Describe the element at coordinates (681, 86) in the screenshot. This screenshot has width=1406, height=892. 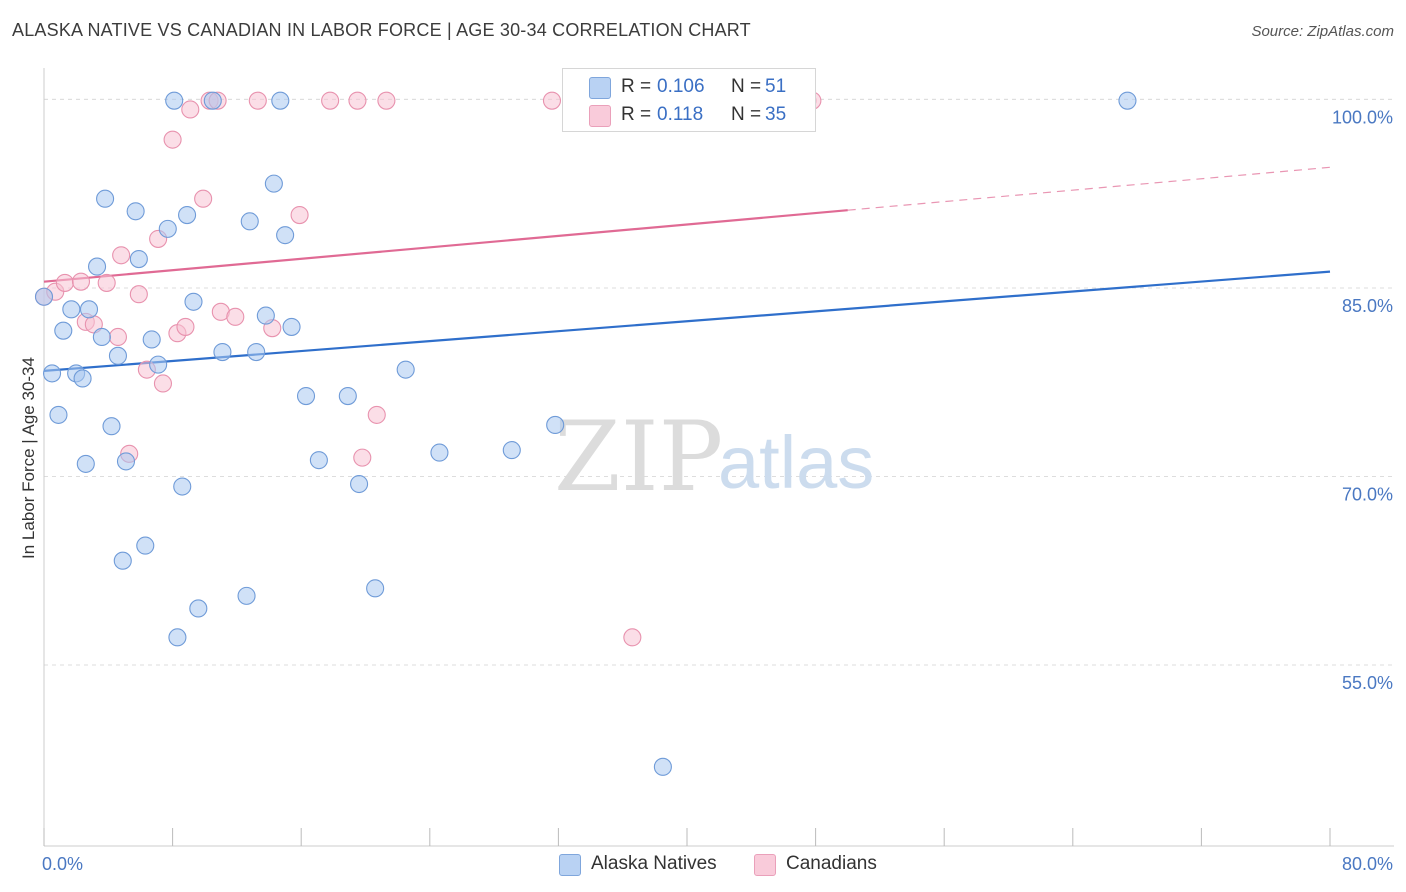
I see `legend-r-value: 0.106` at that location.